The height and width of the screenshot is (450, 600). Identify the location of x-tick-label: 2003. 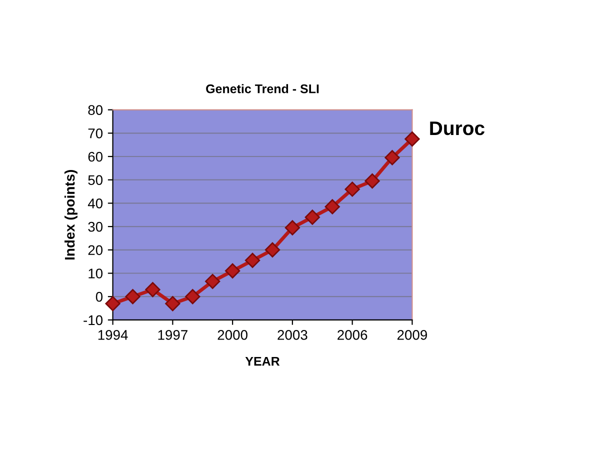
(293, 335).